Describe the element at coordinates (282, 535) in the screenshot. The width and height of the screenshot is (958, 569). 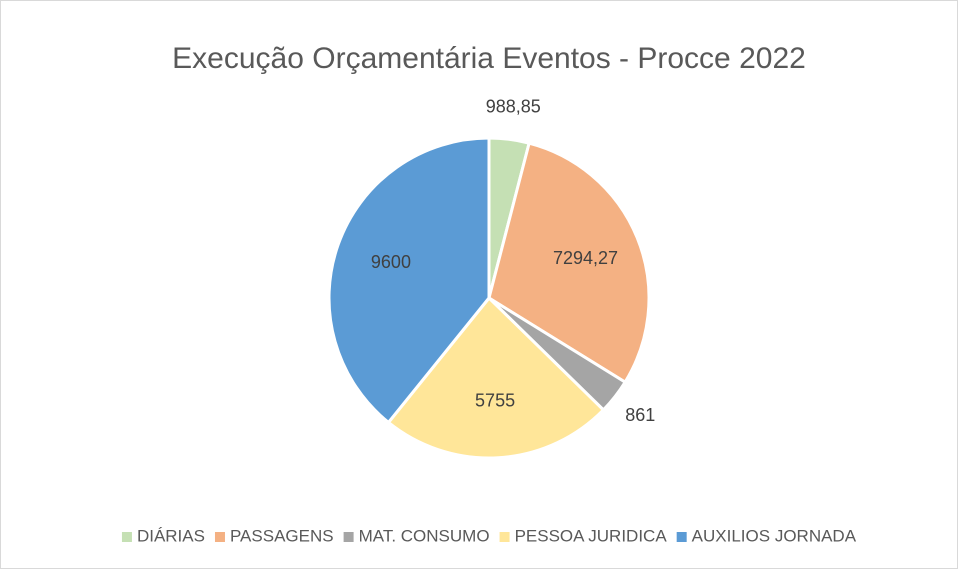
I see `legend-label: PASSAGENS` at that location.